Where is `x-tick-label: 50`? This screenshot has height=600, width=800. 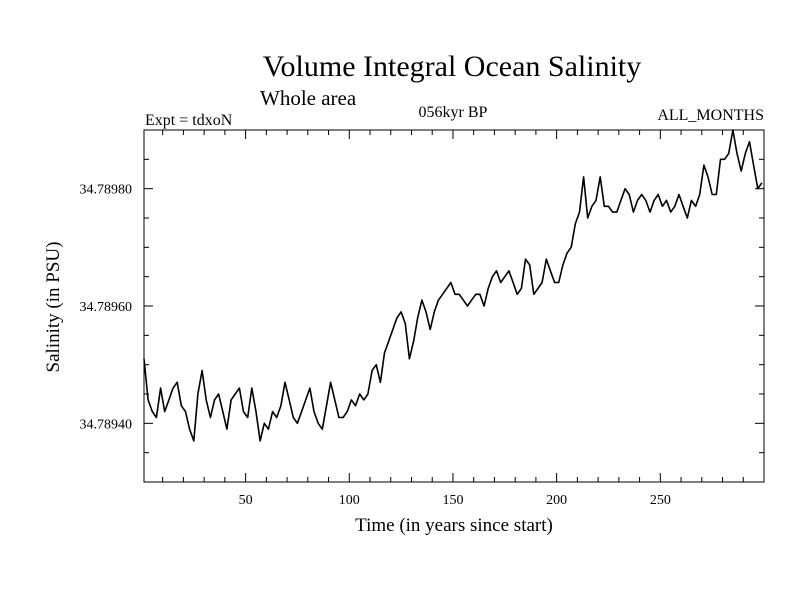 x-tick-label: 50 is located at coordinates (246, 500).